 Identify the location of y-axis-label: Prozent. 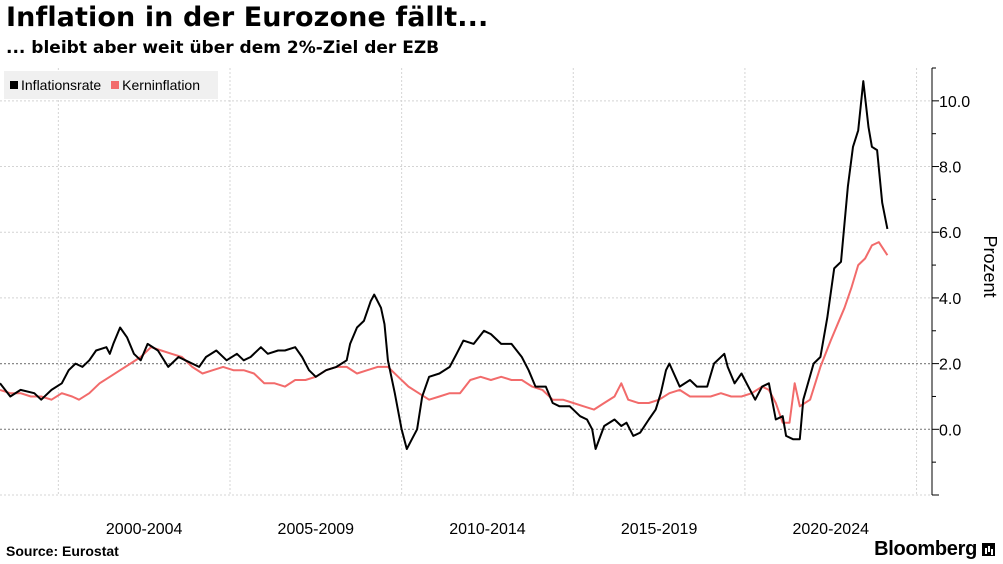
(990, 266).